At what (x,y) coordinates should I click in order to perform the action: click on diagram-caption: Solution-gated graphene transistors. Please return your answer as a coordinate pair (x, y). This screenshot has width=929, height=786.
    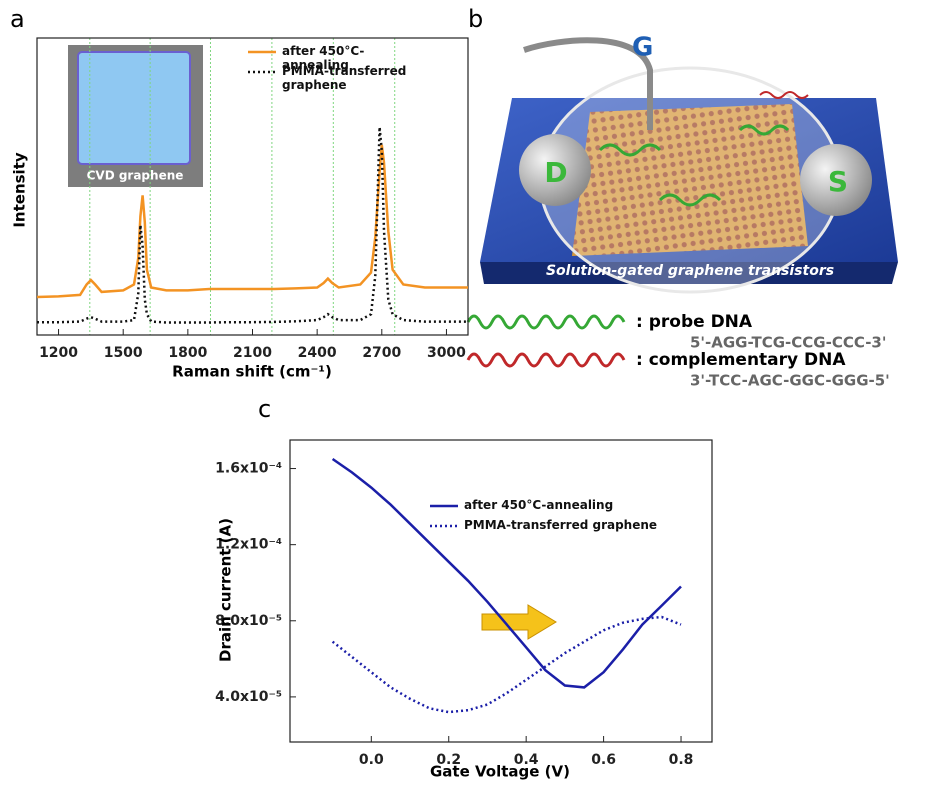
    Looking at the image, I should click on (690, 271).